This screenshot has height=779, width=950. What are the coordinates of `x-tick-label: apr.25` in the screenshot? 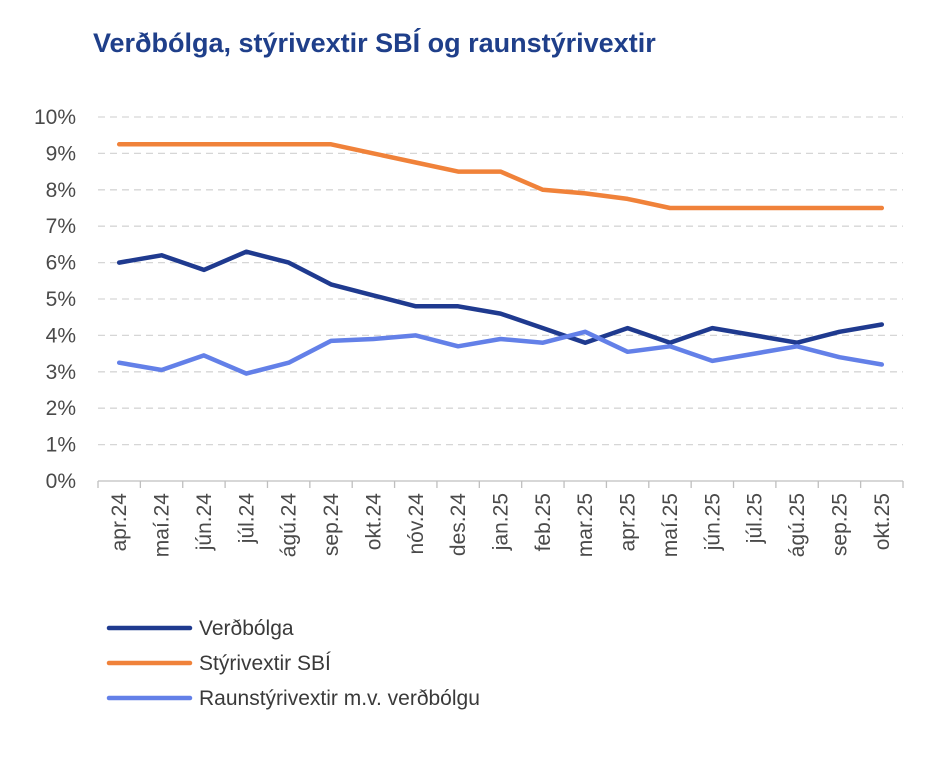 It's located at (628, 522).